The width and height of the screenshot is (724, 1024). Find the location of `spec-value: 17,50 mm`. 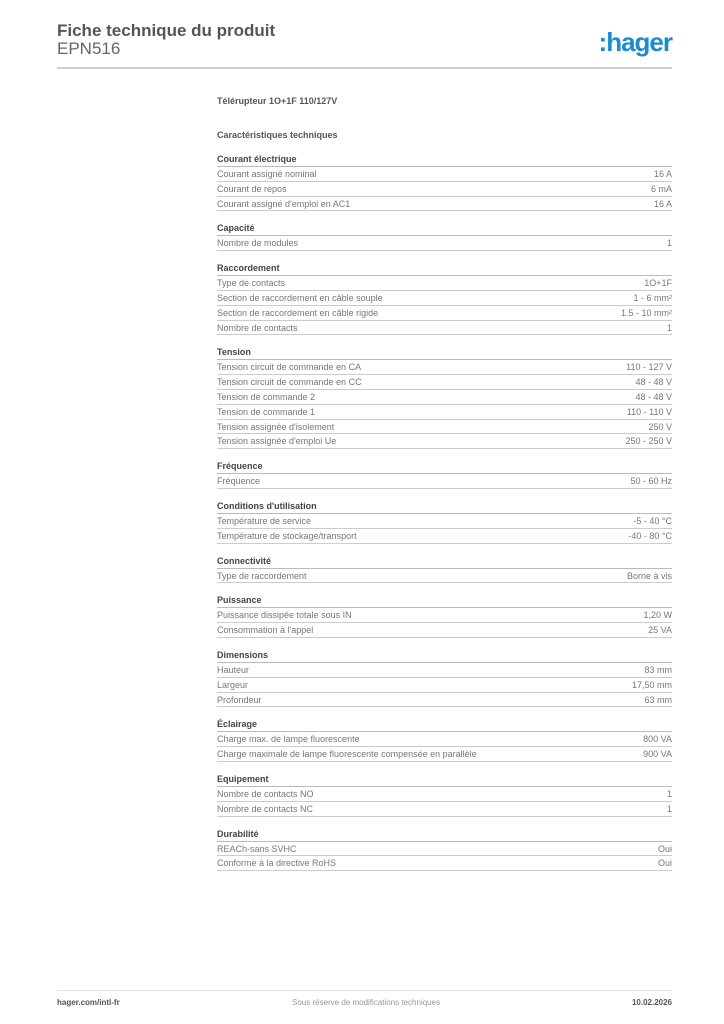

spec-value: 17,50 mm is located at coordinates (651, 684).